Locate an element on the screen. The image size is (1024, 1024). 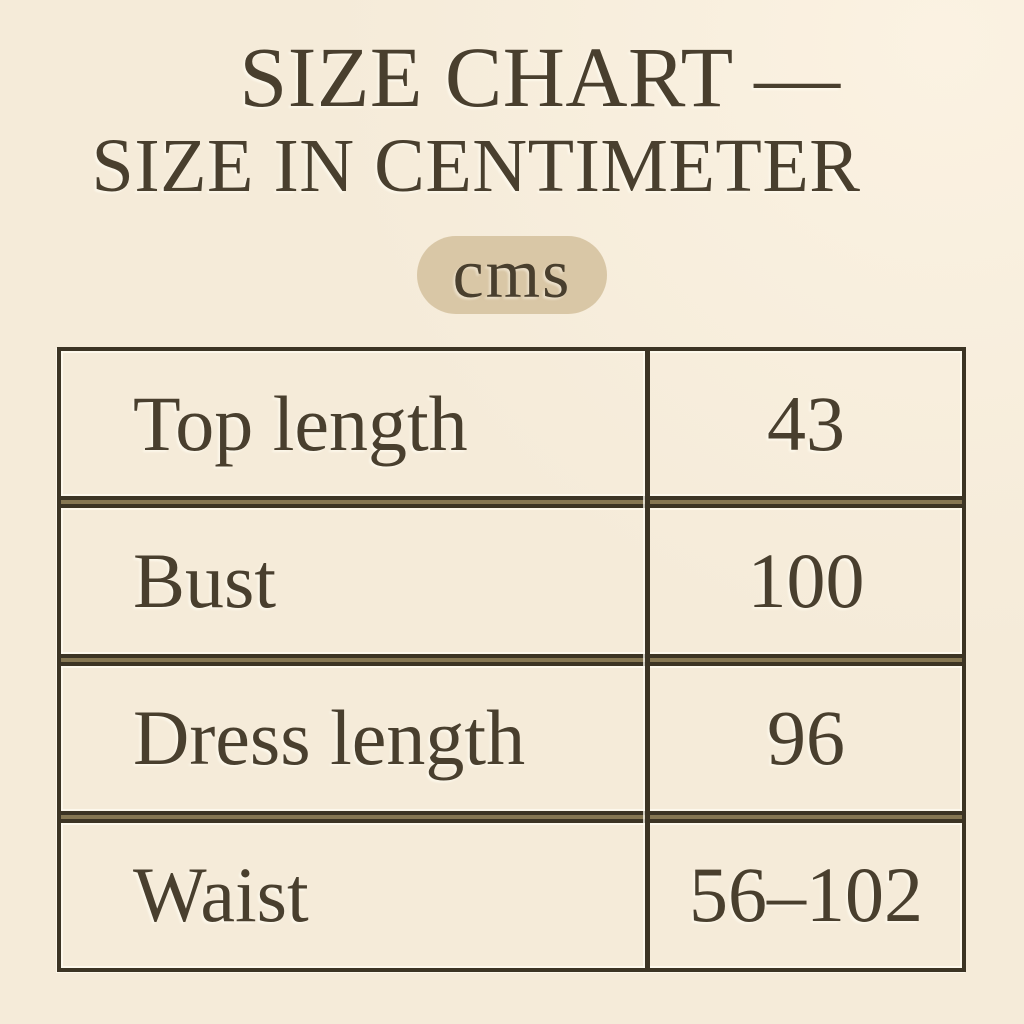
page-subtitle: SIZE IN CENTIMETER is located at coordinates (476, 165).